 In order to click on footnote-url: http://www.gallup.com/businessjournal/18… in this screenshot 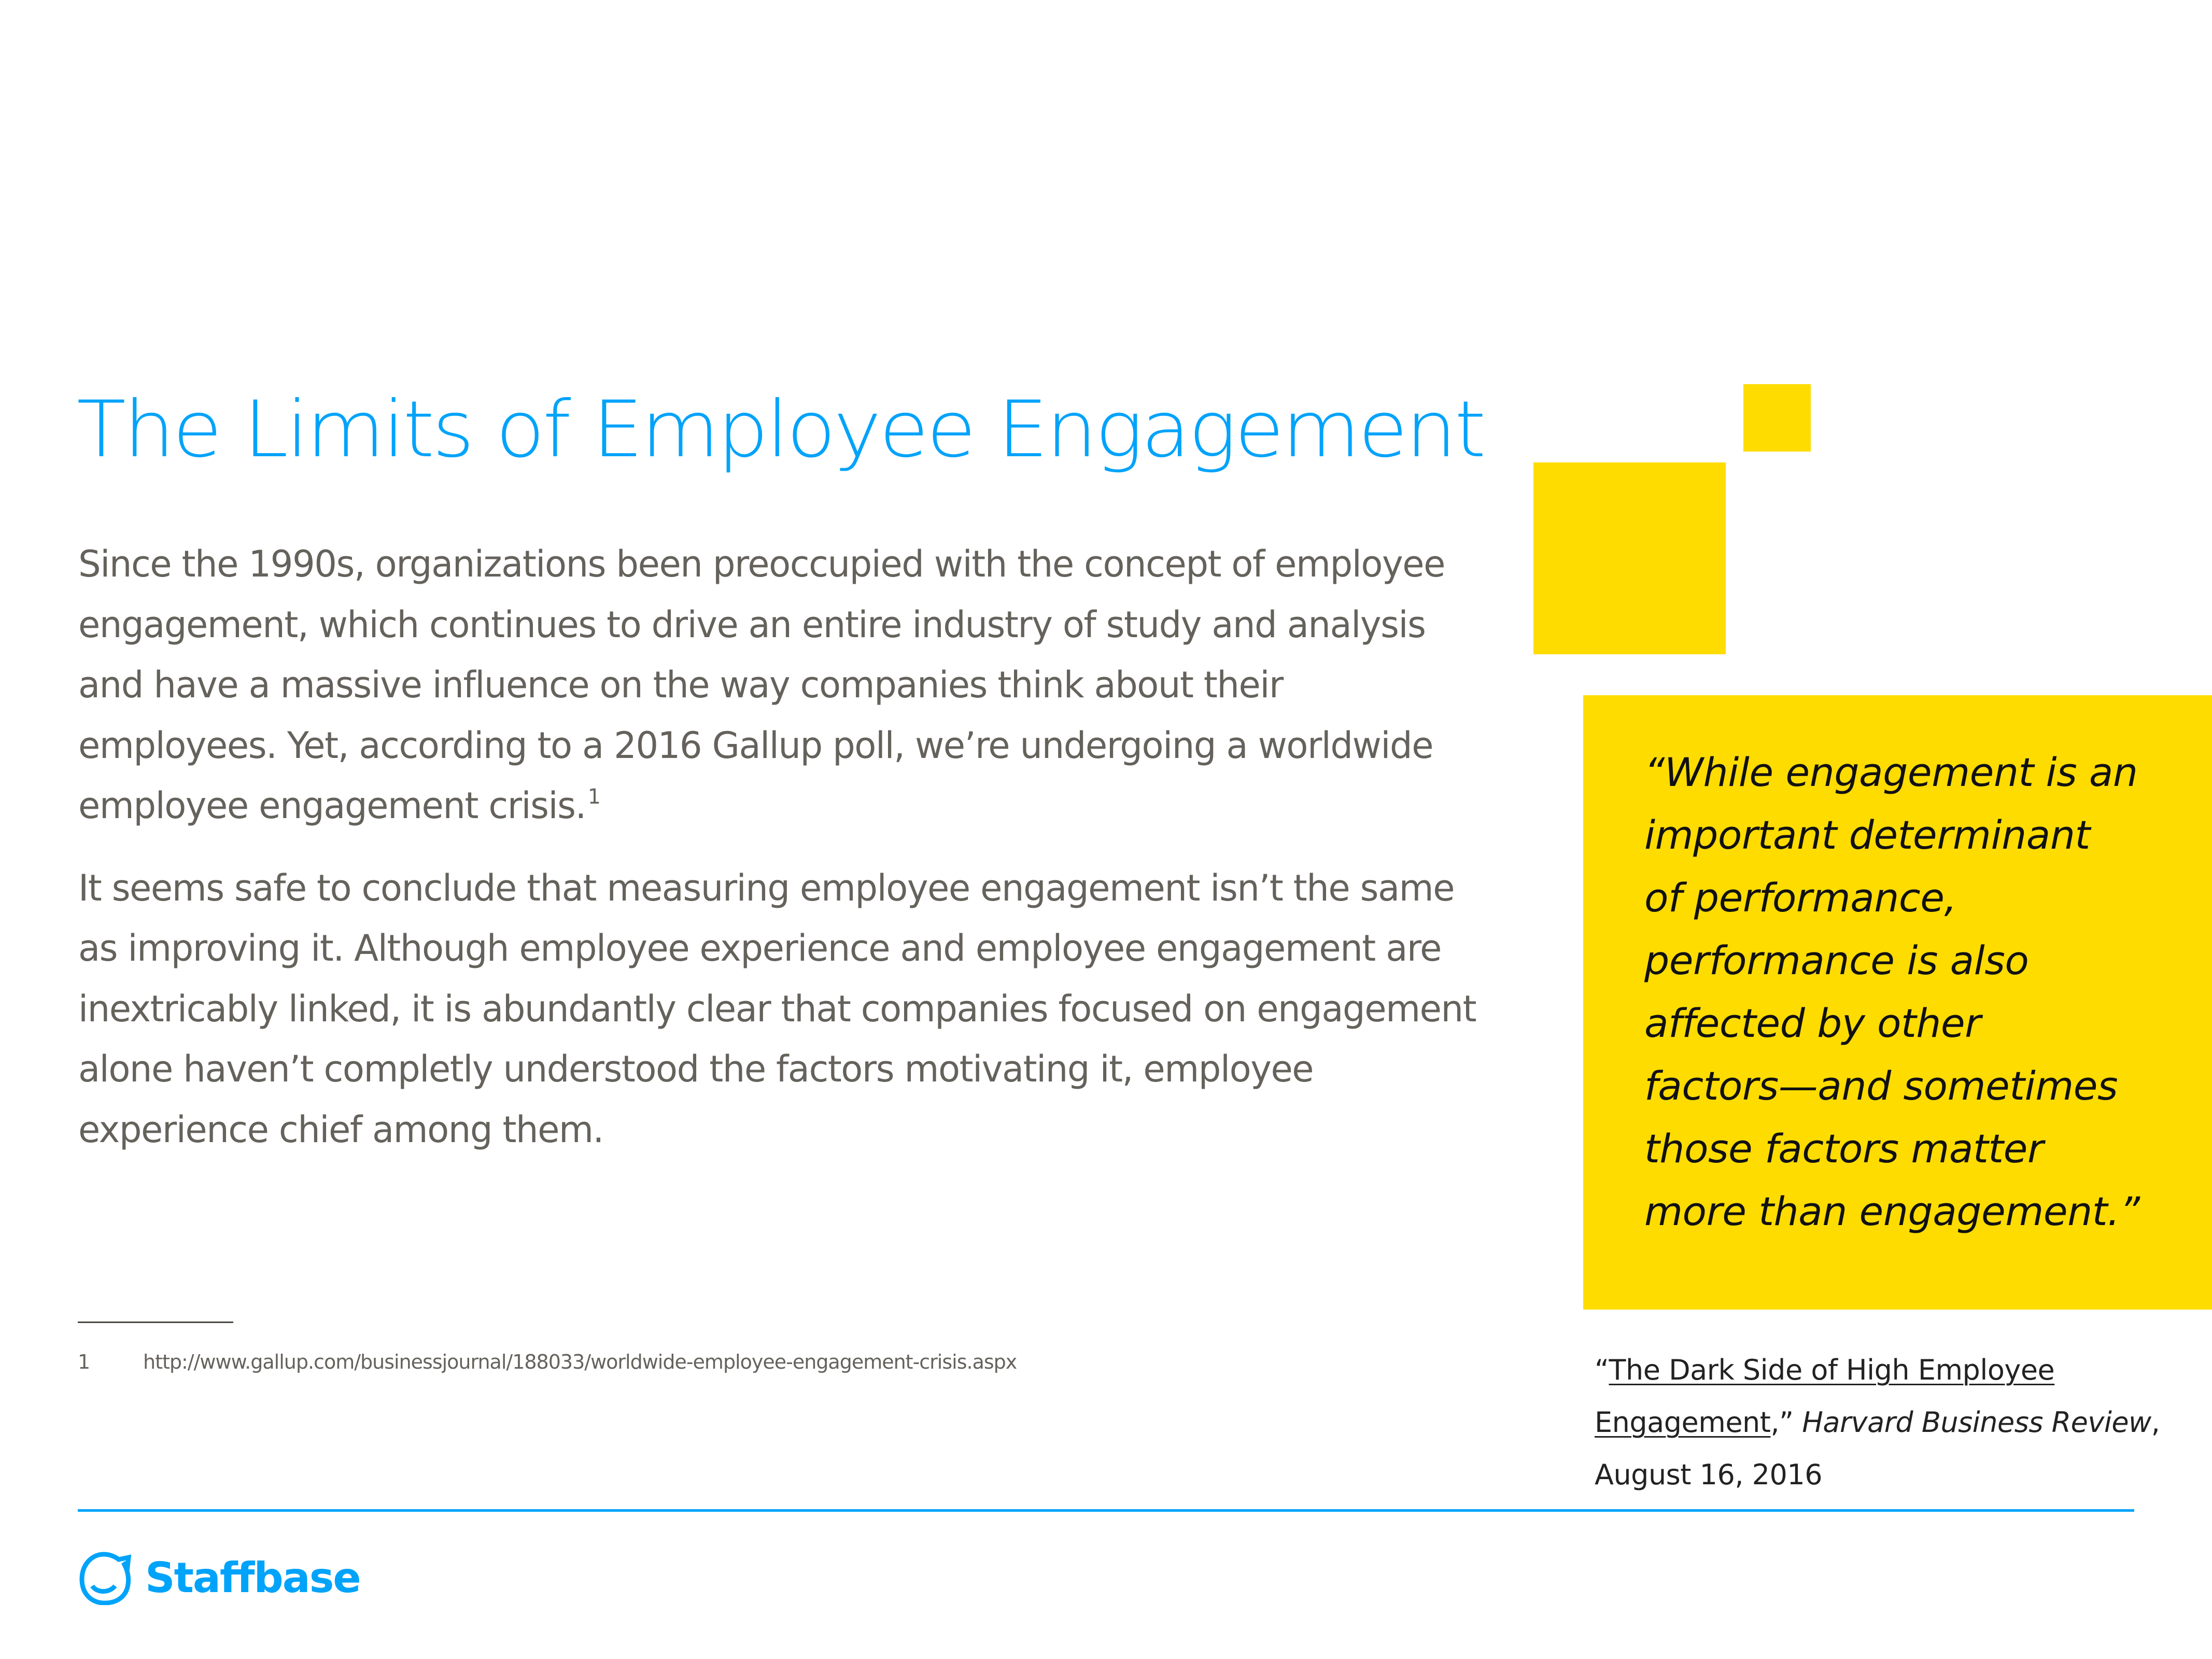, I will do `click(580, 1362)`.